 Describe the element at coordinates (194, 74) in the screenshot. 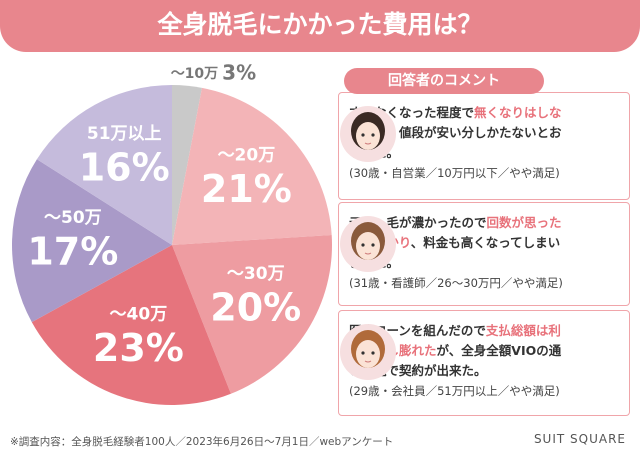

I see `slice-category: 〜10万` at that location.